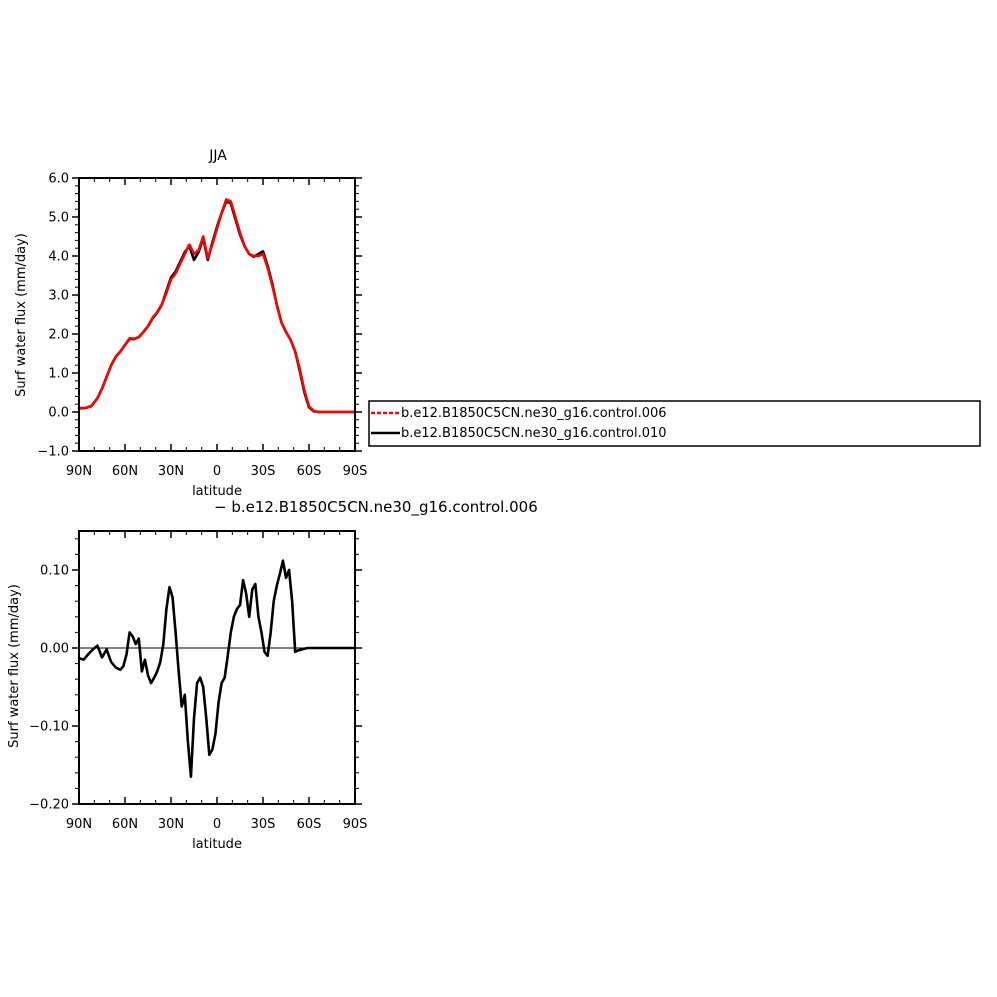 The image size is (997, 997). Describe the element at coordinates (58, 257) in the screenshot. I see `chart-top-ytick-label: 4.0` at that location.